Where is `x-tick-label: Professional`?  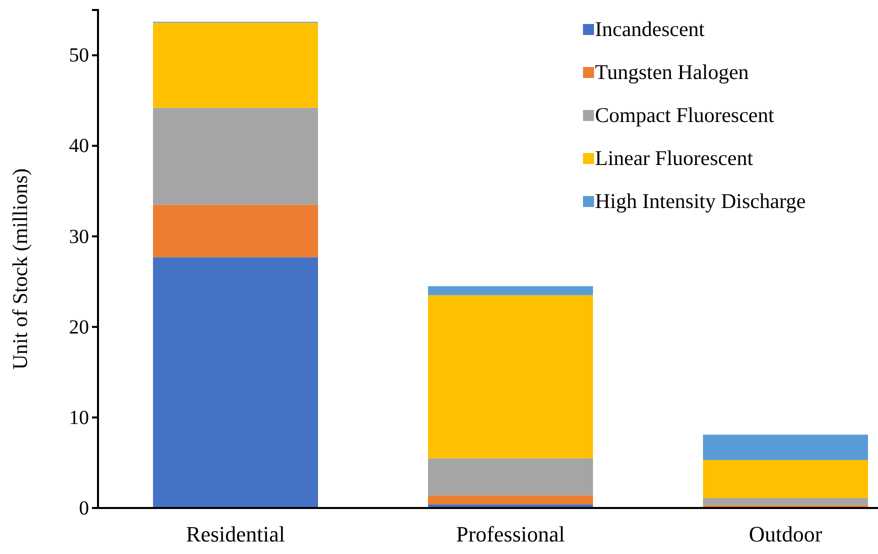 x-tick-label: Professional is located at coordinates (510, 534).